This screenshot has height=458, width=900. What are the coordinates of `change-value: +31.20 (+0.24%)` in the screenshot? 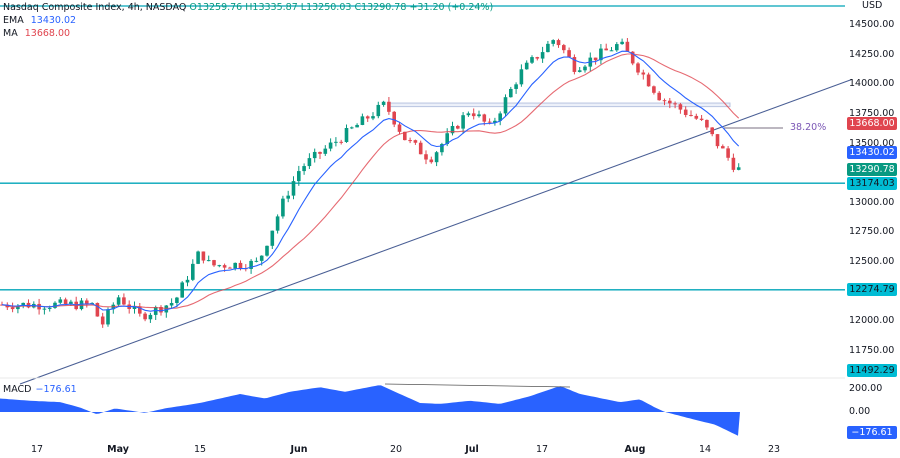 It's located at (451, 7).